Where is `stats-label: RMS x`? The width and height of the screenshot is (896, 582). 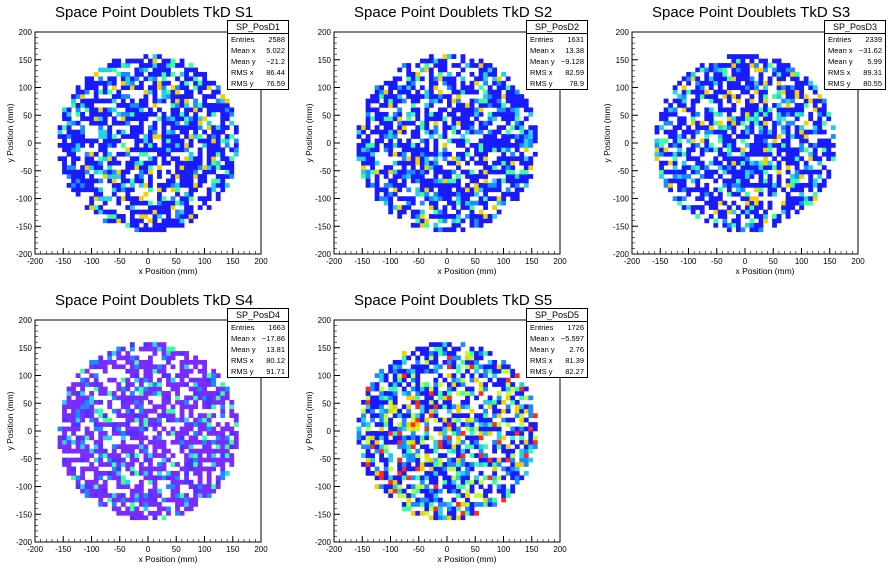
stats-label: RMS x is located at coordinates (839, 72).